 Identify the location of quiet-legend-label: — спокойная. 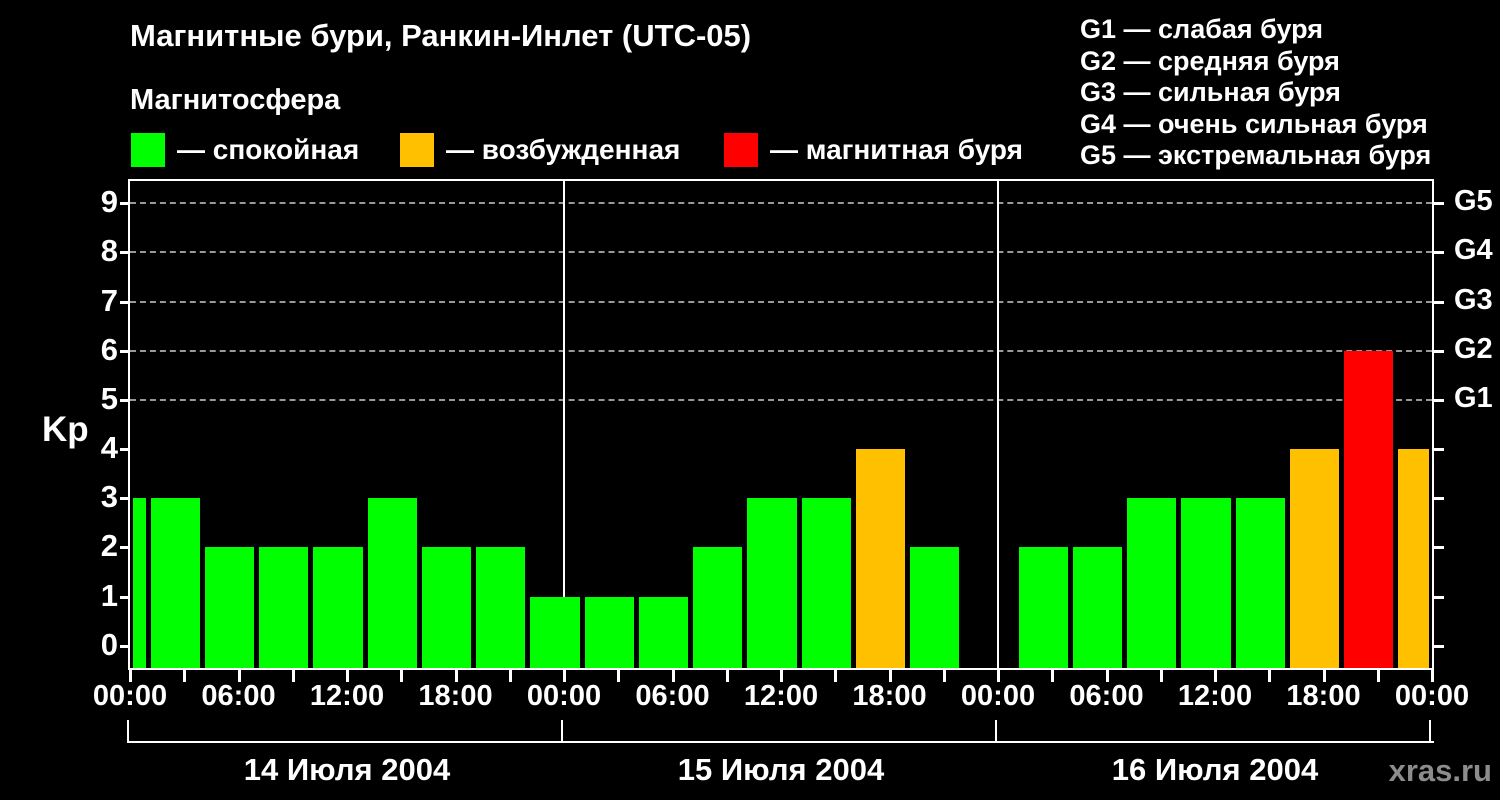
(268, 149).